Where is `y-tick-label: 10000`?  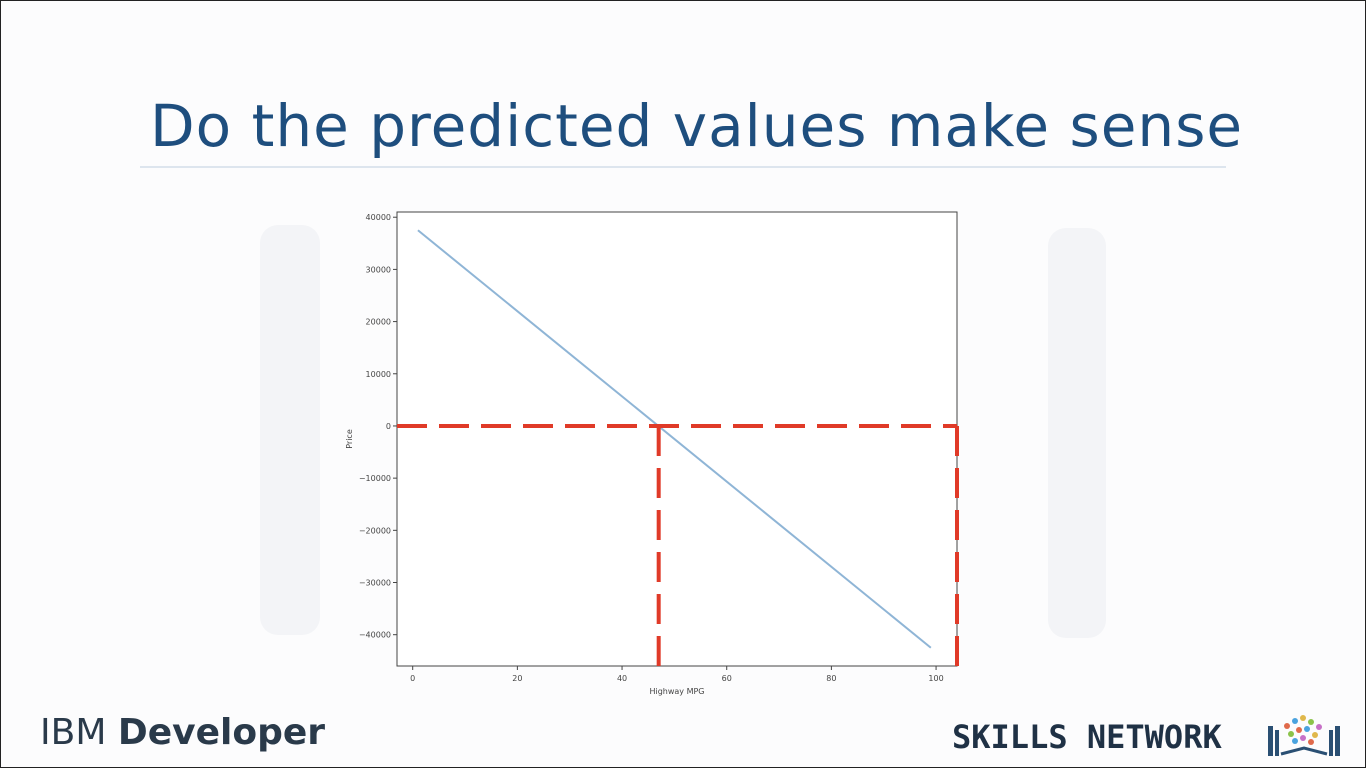 y-tick-label: 10000 is located at coordinates (378, 374).